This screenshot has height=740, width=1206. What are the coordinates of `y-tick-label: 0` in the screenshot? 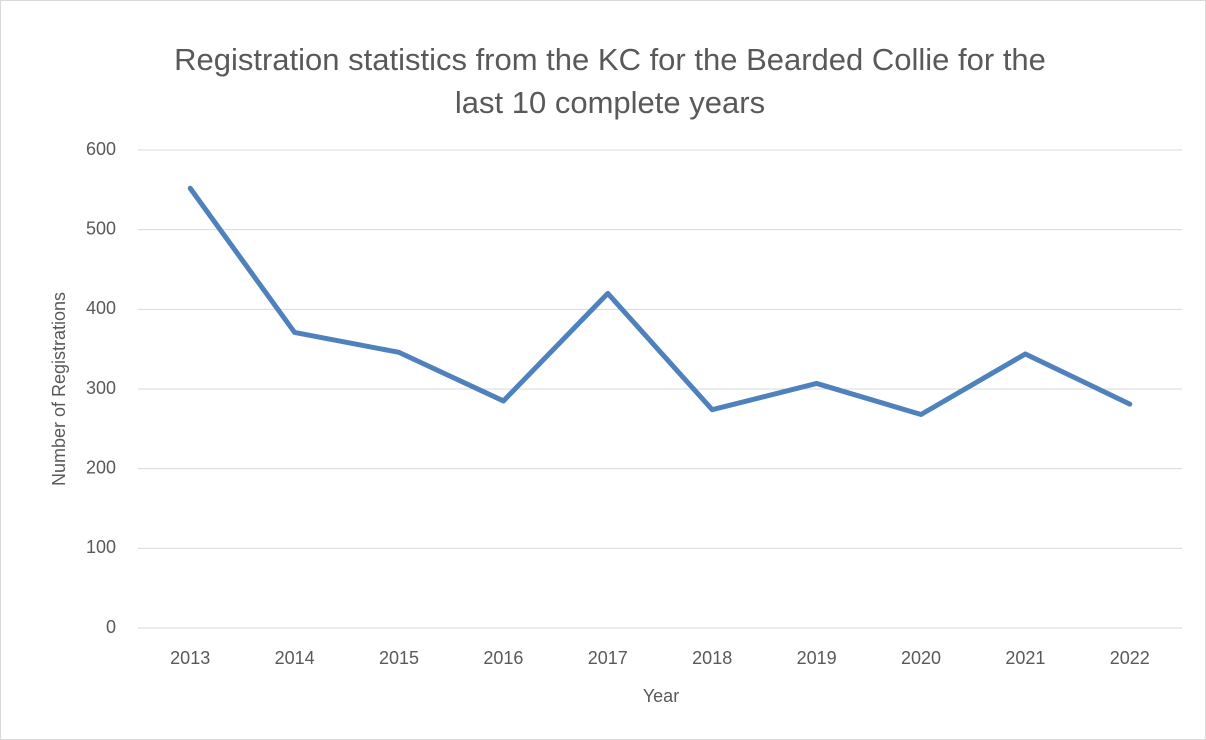 It's located at (111, 627).